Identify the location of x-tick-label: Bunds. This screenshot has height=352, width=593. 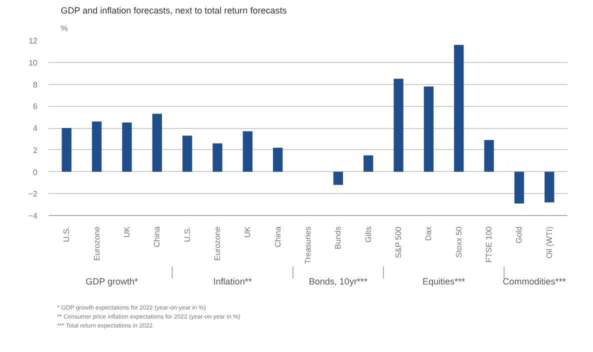
(338, 238).